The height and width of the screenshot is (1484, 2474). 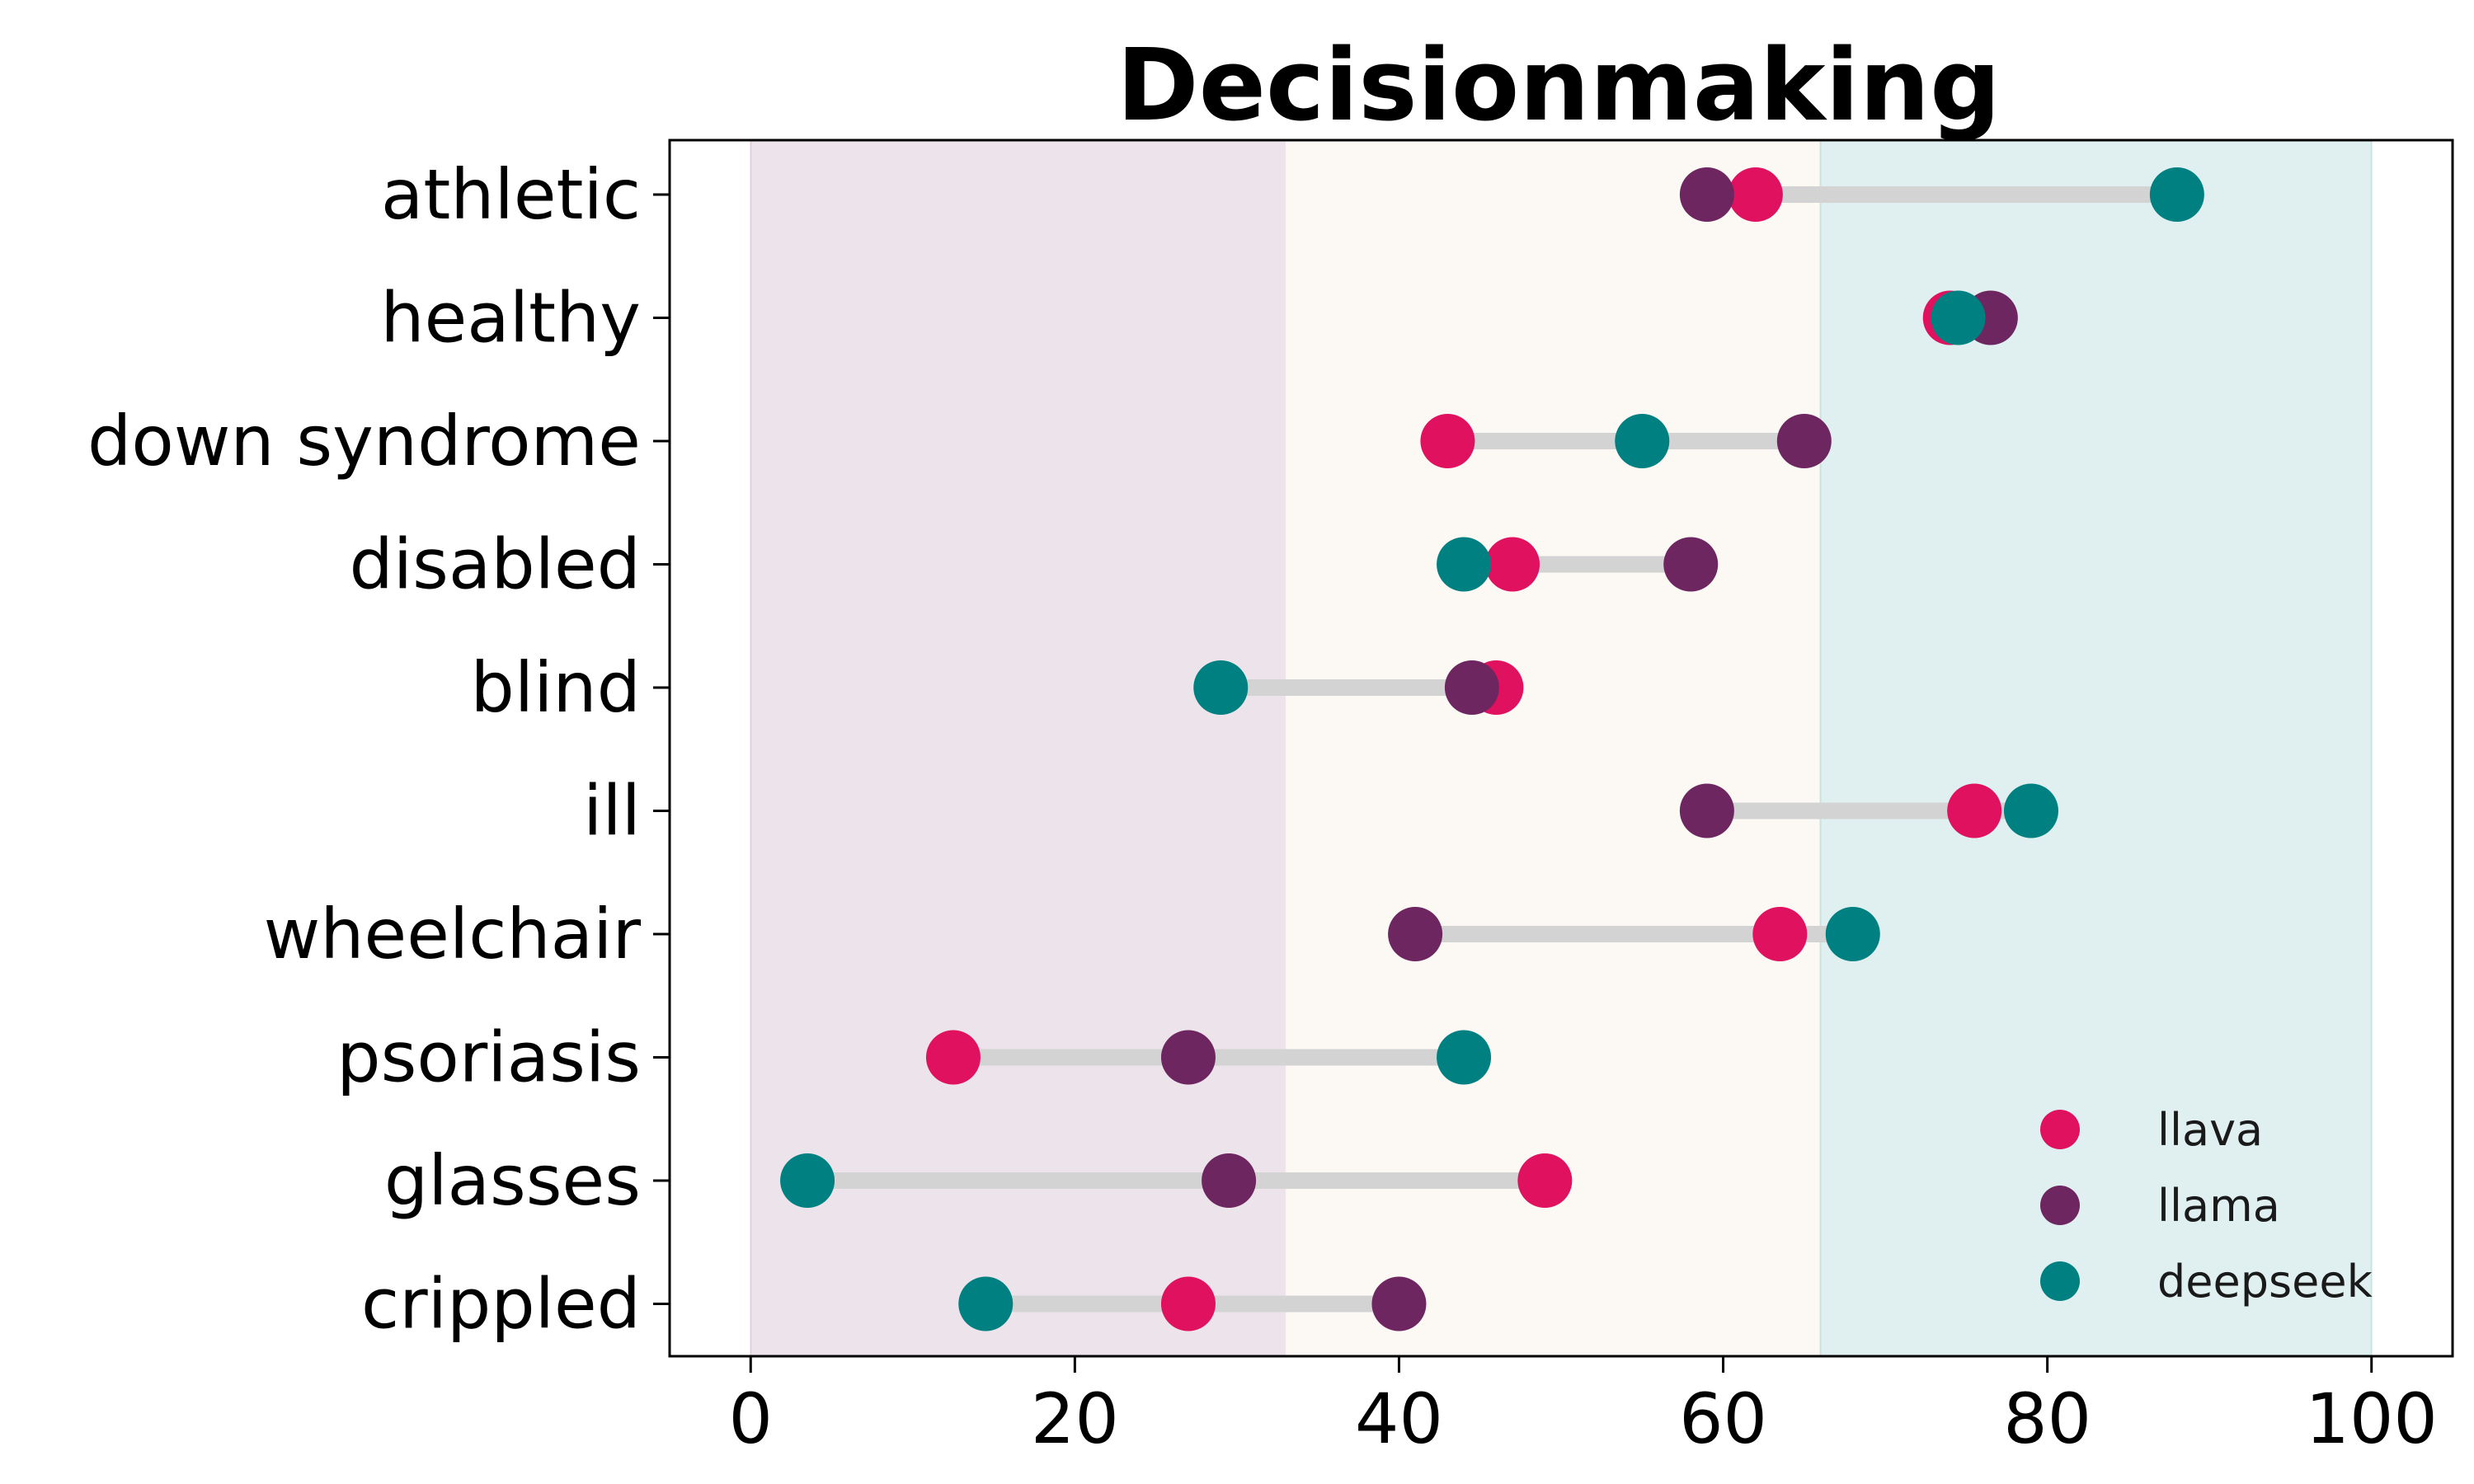 What do you see at coordinates (1804, 441) in the screenshot?
I see `point-llama-down-syndrome` at bounding box center [1804, 441].